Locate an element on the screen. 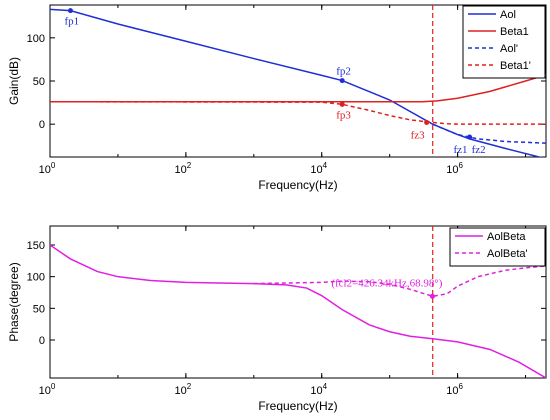  series-line-beta1-prime is located at coordinates (298, 112).